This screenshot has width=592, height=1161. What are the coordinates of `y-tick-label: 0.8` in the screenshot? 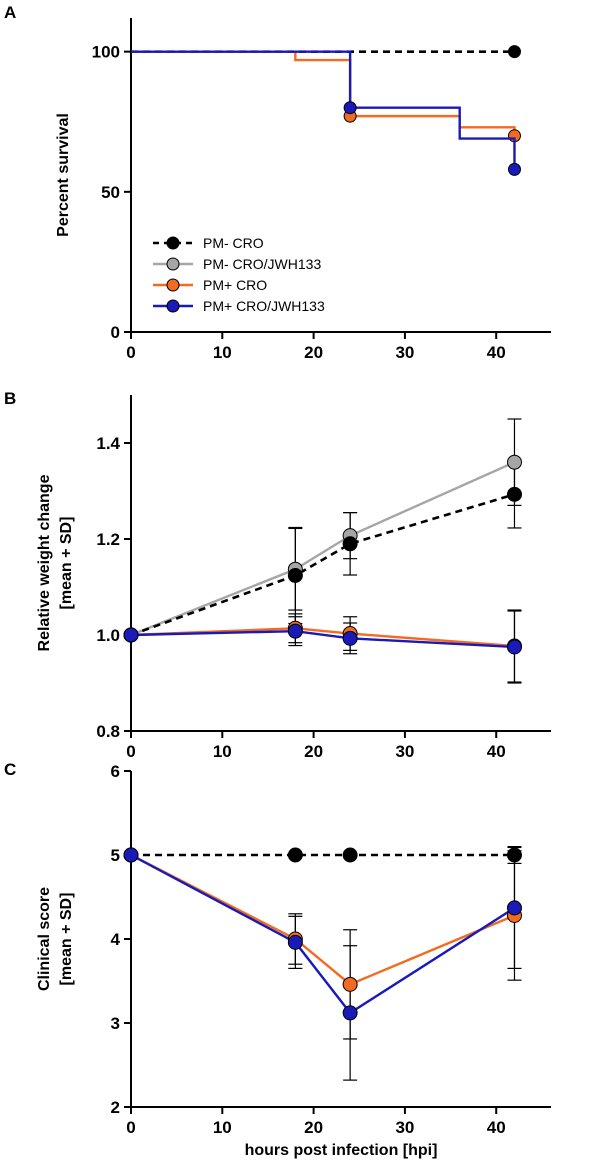 It's located at (108, 731).